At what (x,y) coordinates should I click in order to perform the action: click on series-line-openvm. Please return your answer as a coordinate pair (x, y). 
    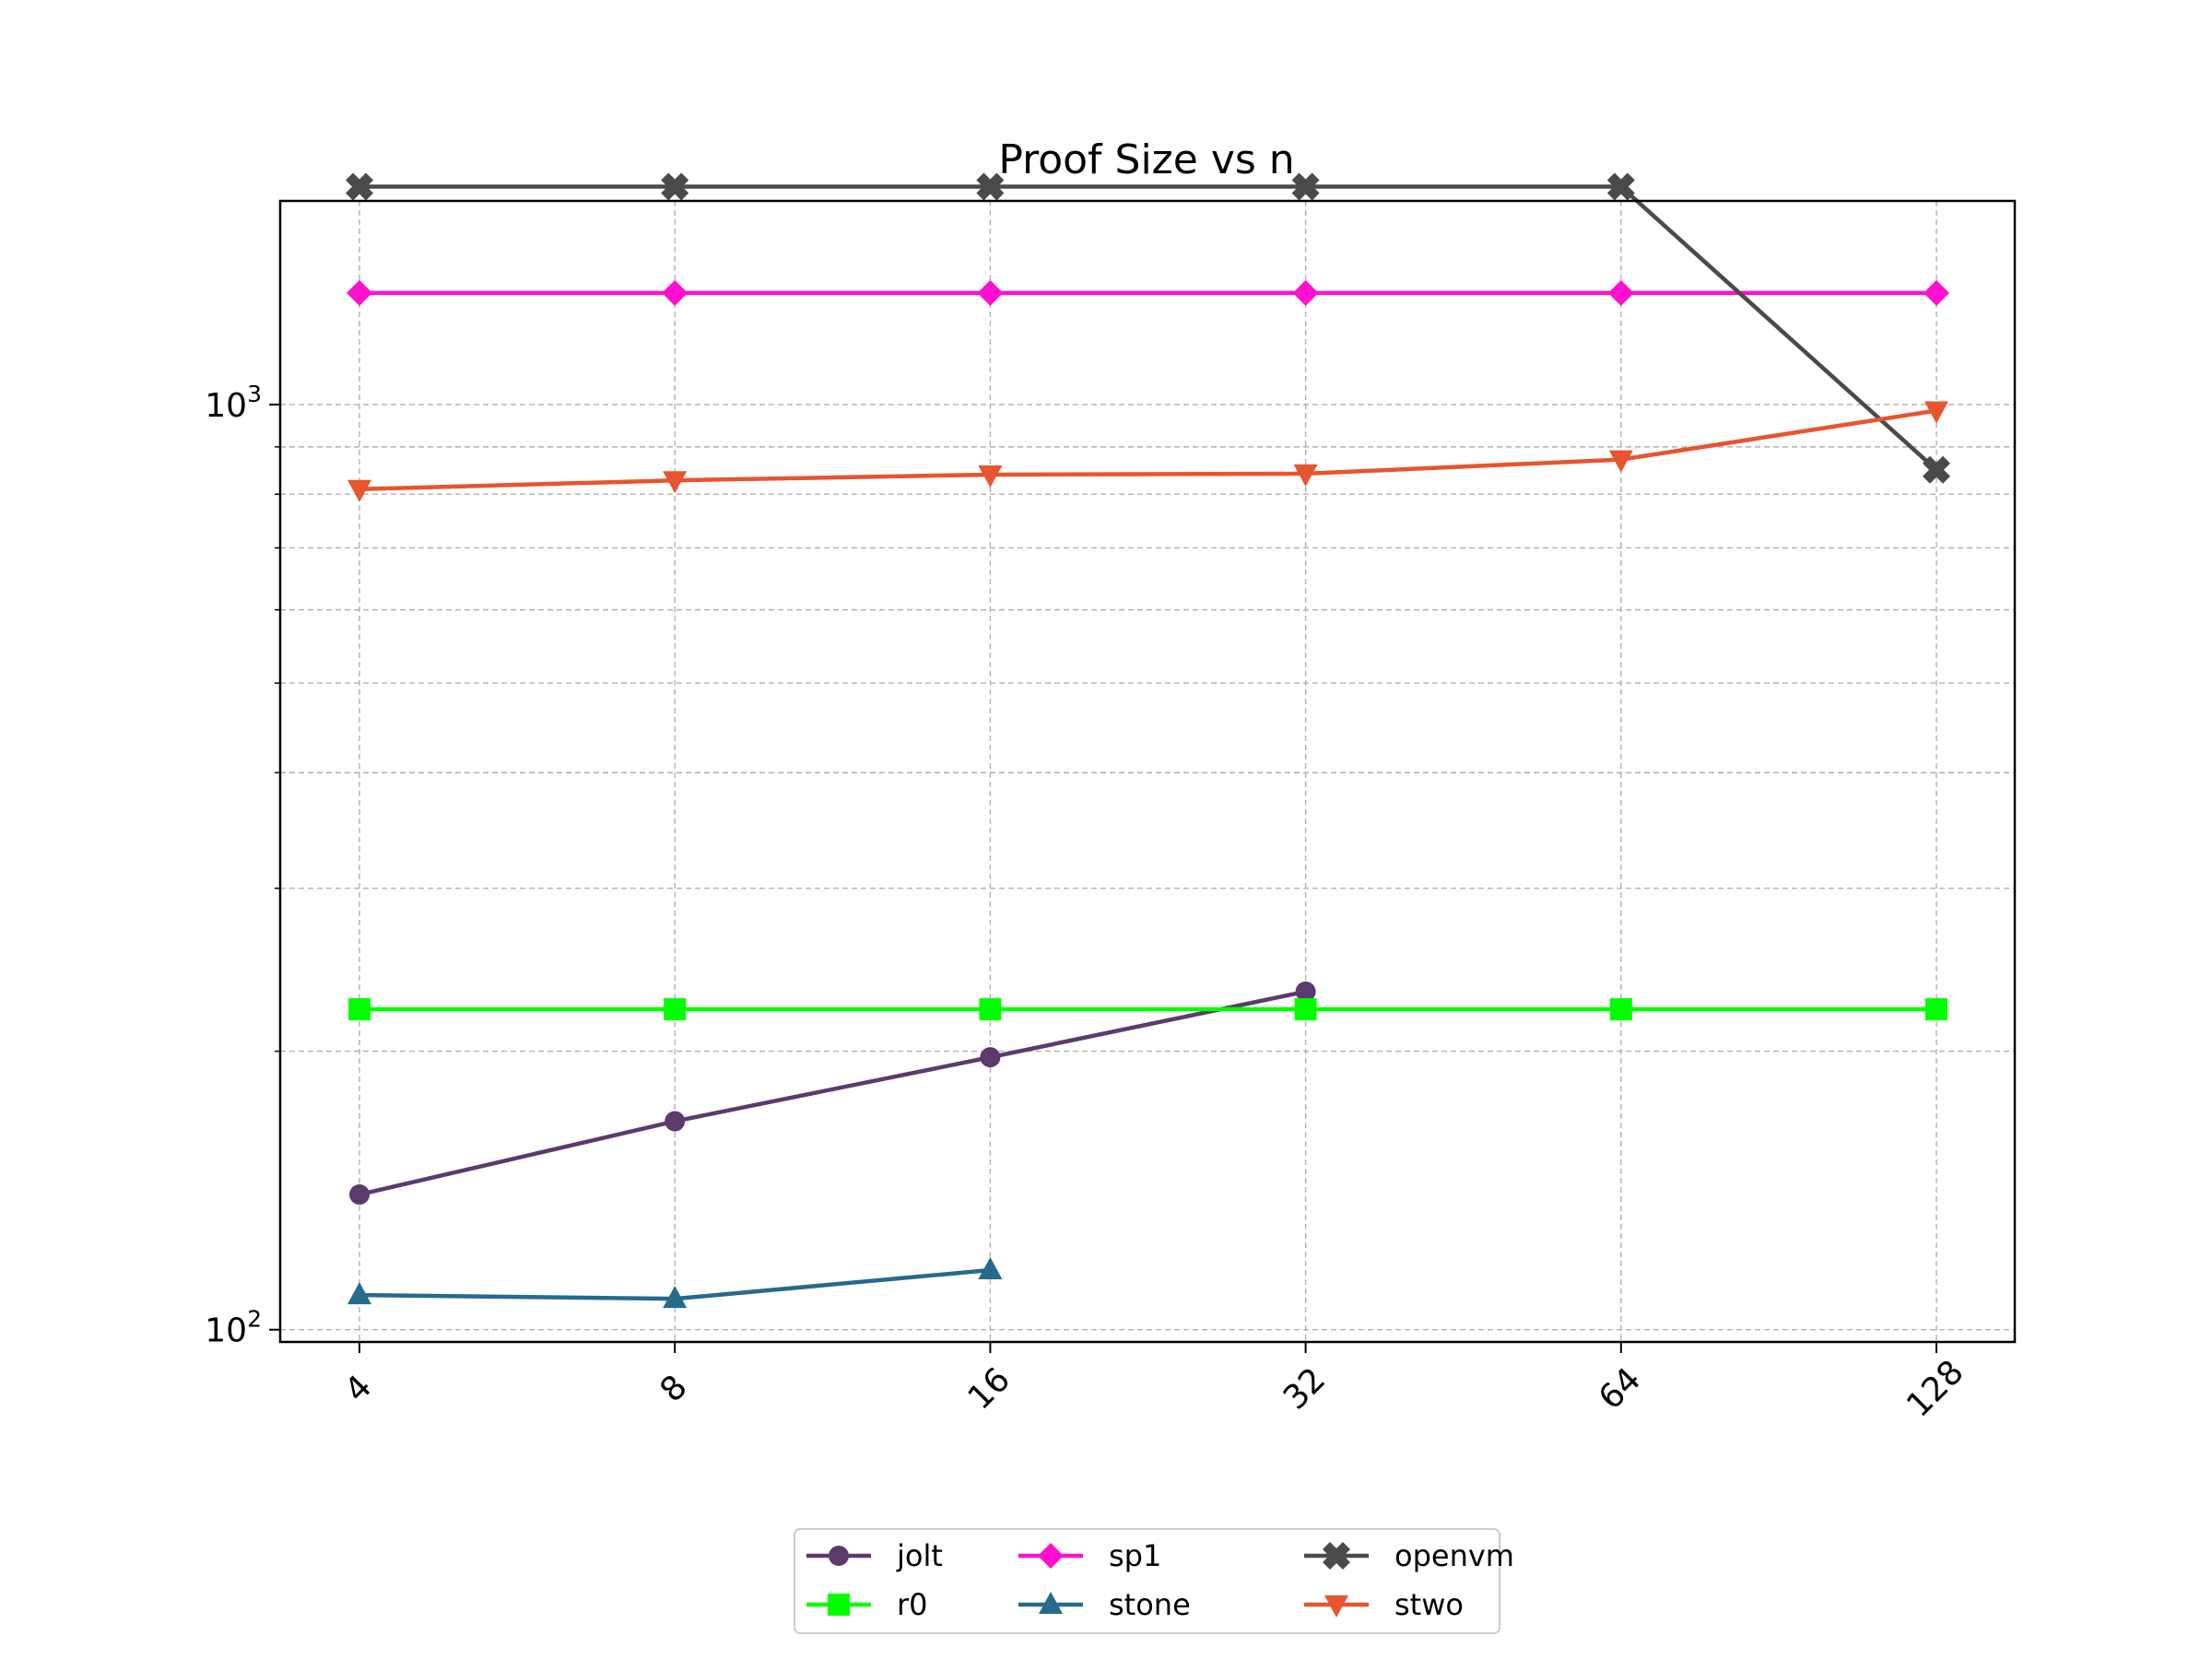
    Looking at the image, I should click on (1148, 328).